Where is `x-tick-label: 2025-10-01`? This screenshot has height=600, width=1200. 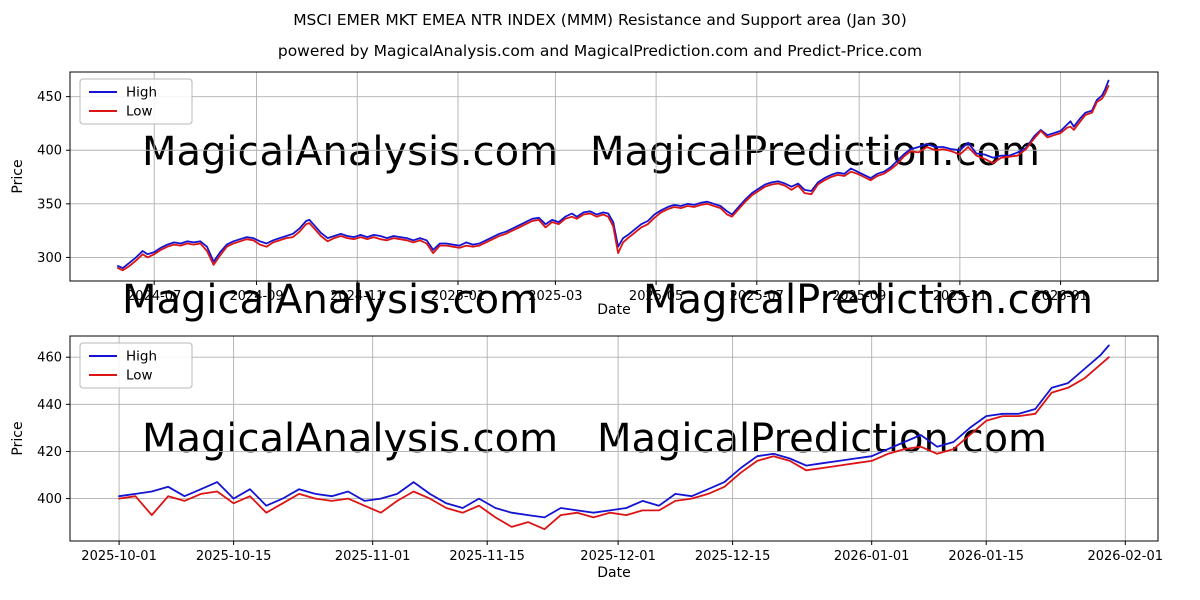
x-tick-label: 2025-10-01 is located at coordinates (119, 556).